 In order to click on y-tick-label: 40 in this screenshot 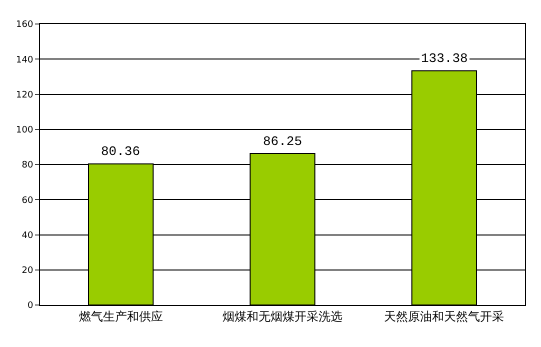, I will do `click(28, 235)`.